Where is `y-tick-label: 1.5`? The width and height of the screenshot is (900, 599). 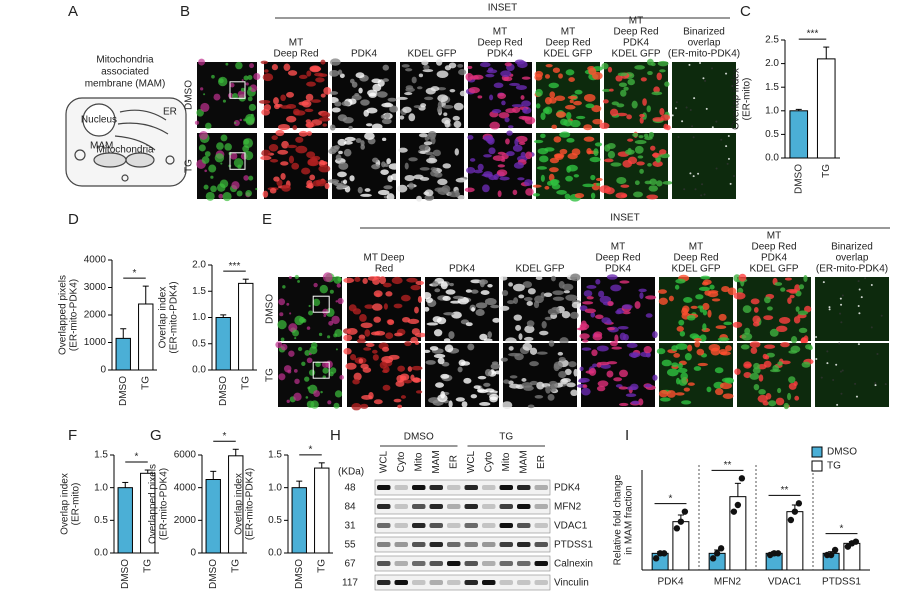 y-tick-label: 1.5 is located at coordinates (101, 455).